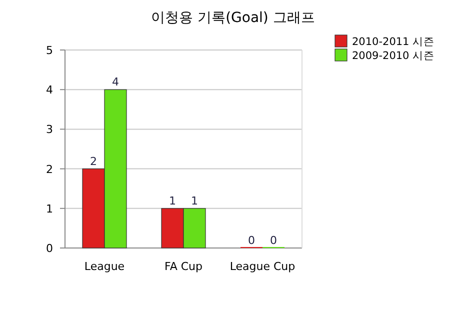  What do you see at coordinates (393, 42) in the screenshot?
I see `legend-label: 2010-2011 시즌` at bounding box center [393, 42].